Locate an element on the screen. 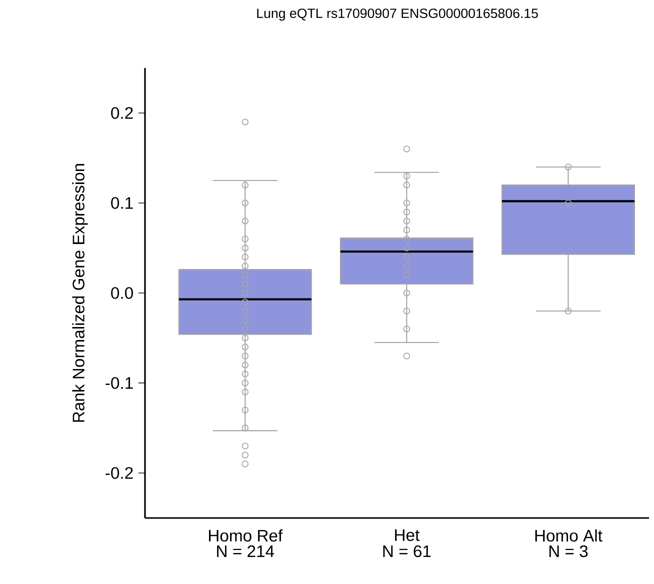  y-tick-label: 0.2 is located at coordinates (122, 113).